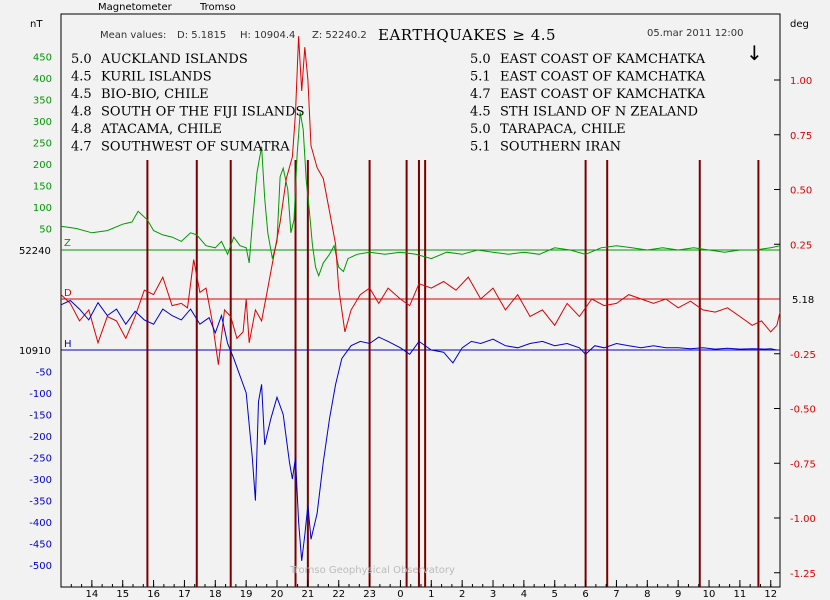 The width and height of the screenshot is (830, 600). What do you see at coordinates (400, 594) in the screenshot?
I see `x-tick-label: 0` at bounding box center [400, 594].